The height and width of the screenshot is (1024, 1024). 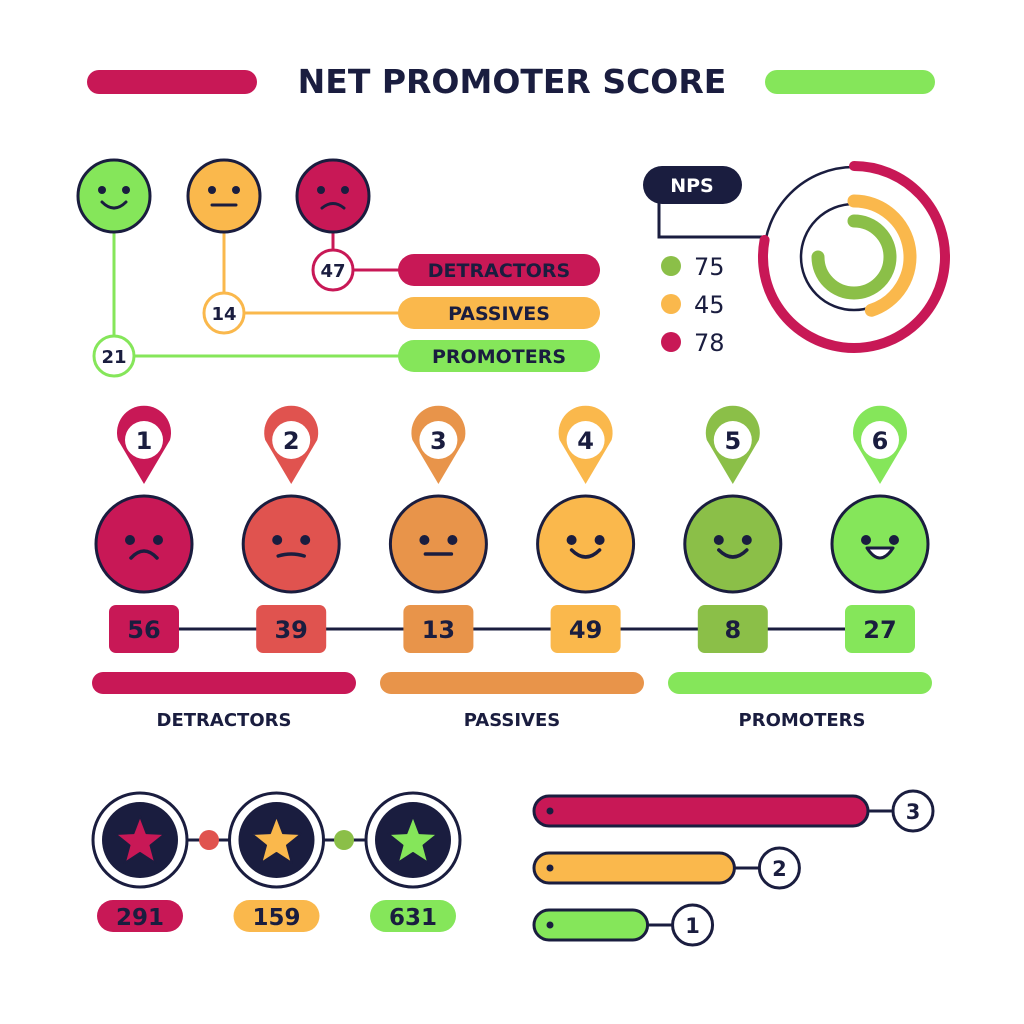 What do you see at coordinates (733, 529) in the screenshot?
I see `scale-item: 58` at bounding box center [733, 529].